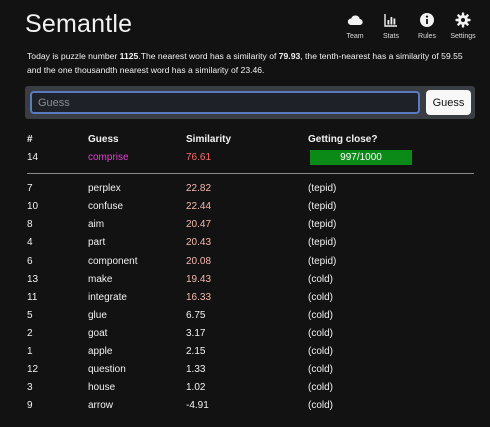  What do you see at coordinates (245, 245) in the screenshot?
I see `table-row: 4 part 20.43 (tepid)` at bounding box center [245, 245].